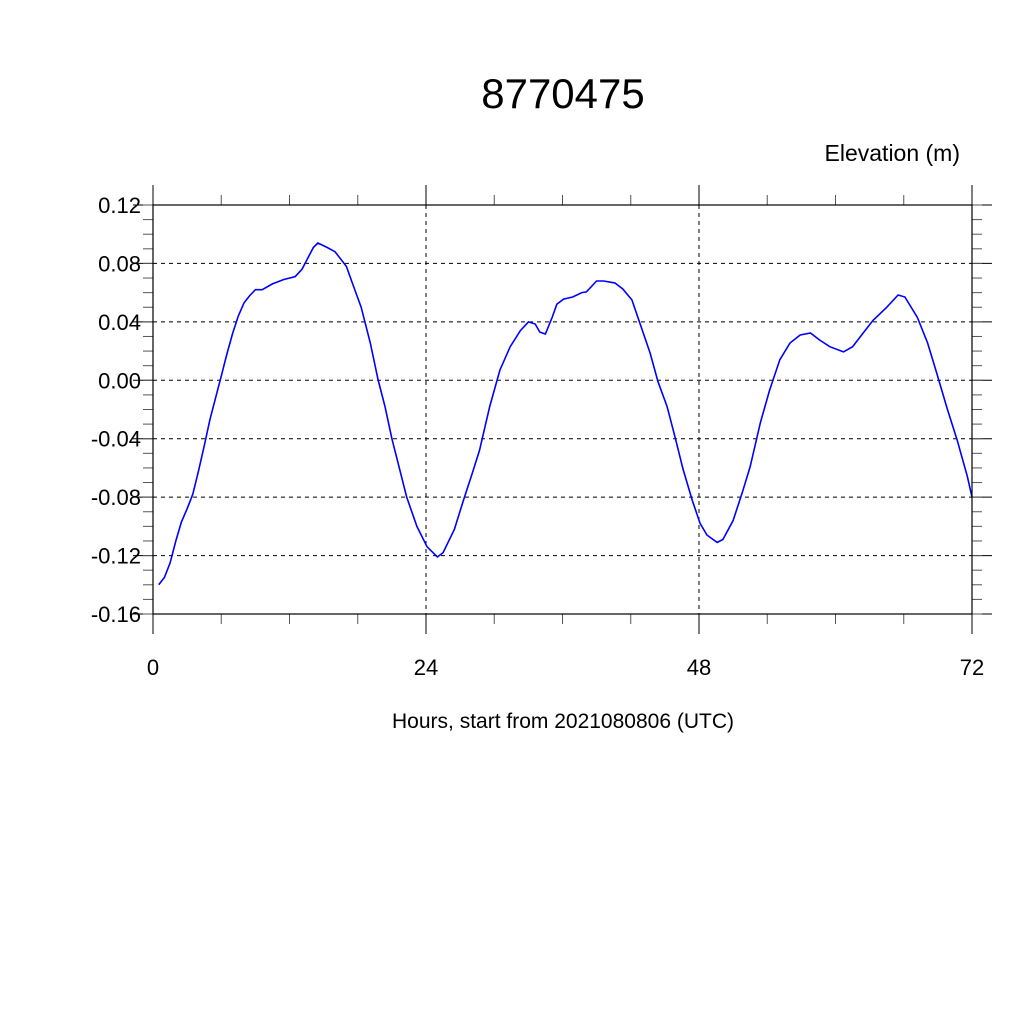 This screenshot has width=1024, height=1024. What do you see at coordinates (972, 667) in the screenshot?
I see `x-tick-label: 72` at bounding box center [972, 667].